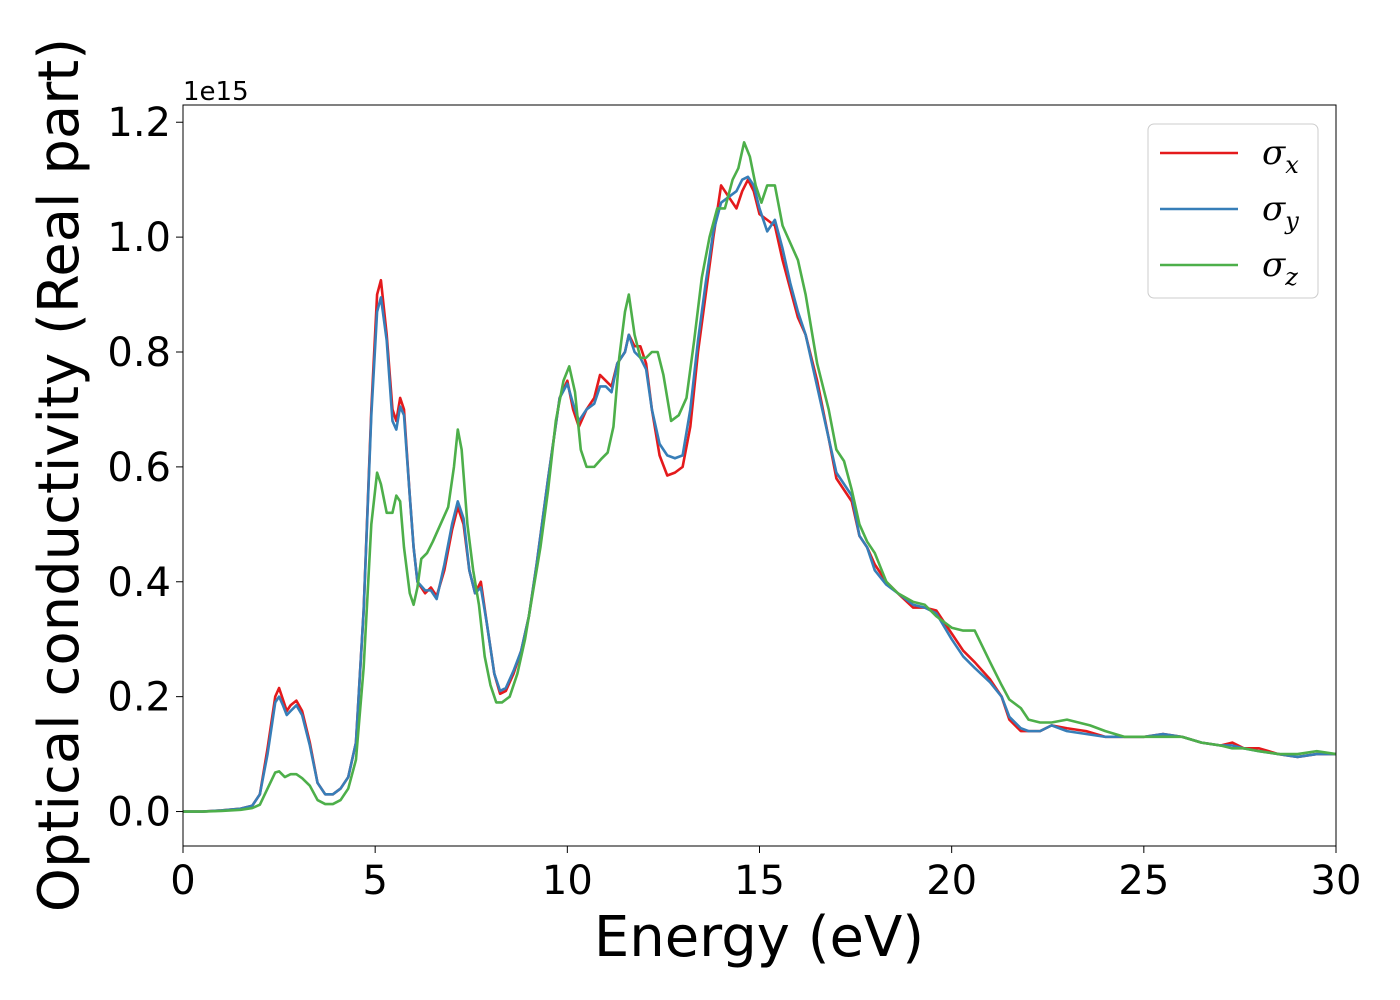 This screenshot has width=1400, height=1000. I want to click on x-tick-label: 5, so click(374, 881).